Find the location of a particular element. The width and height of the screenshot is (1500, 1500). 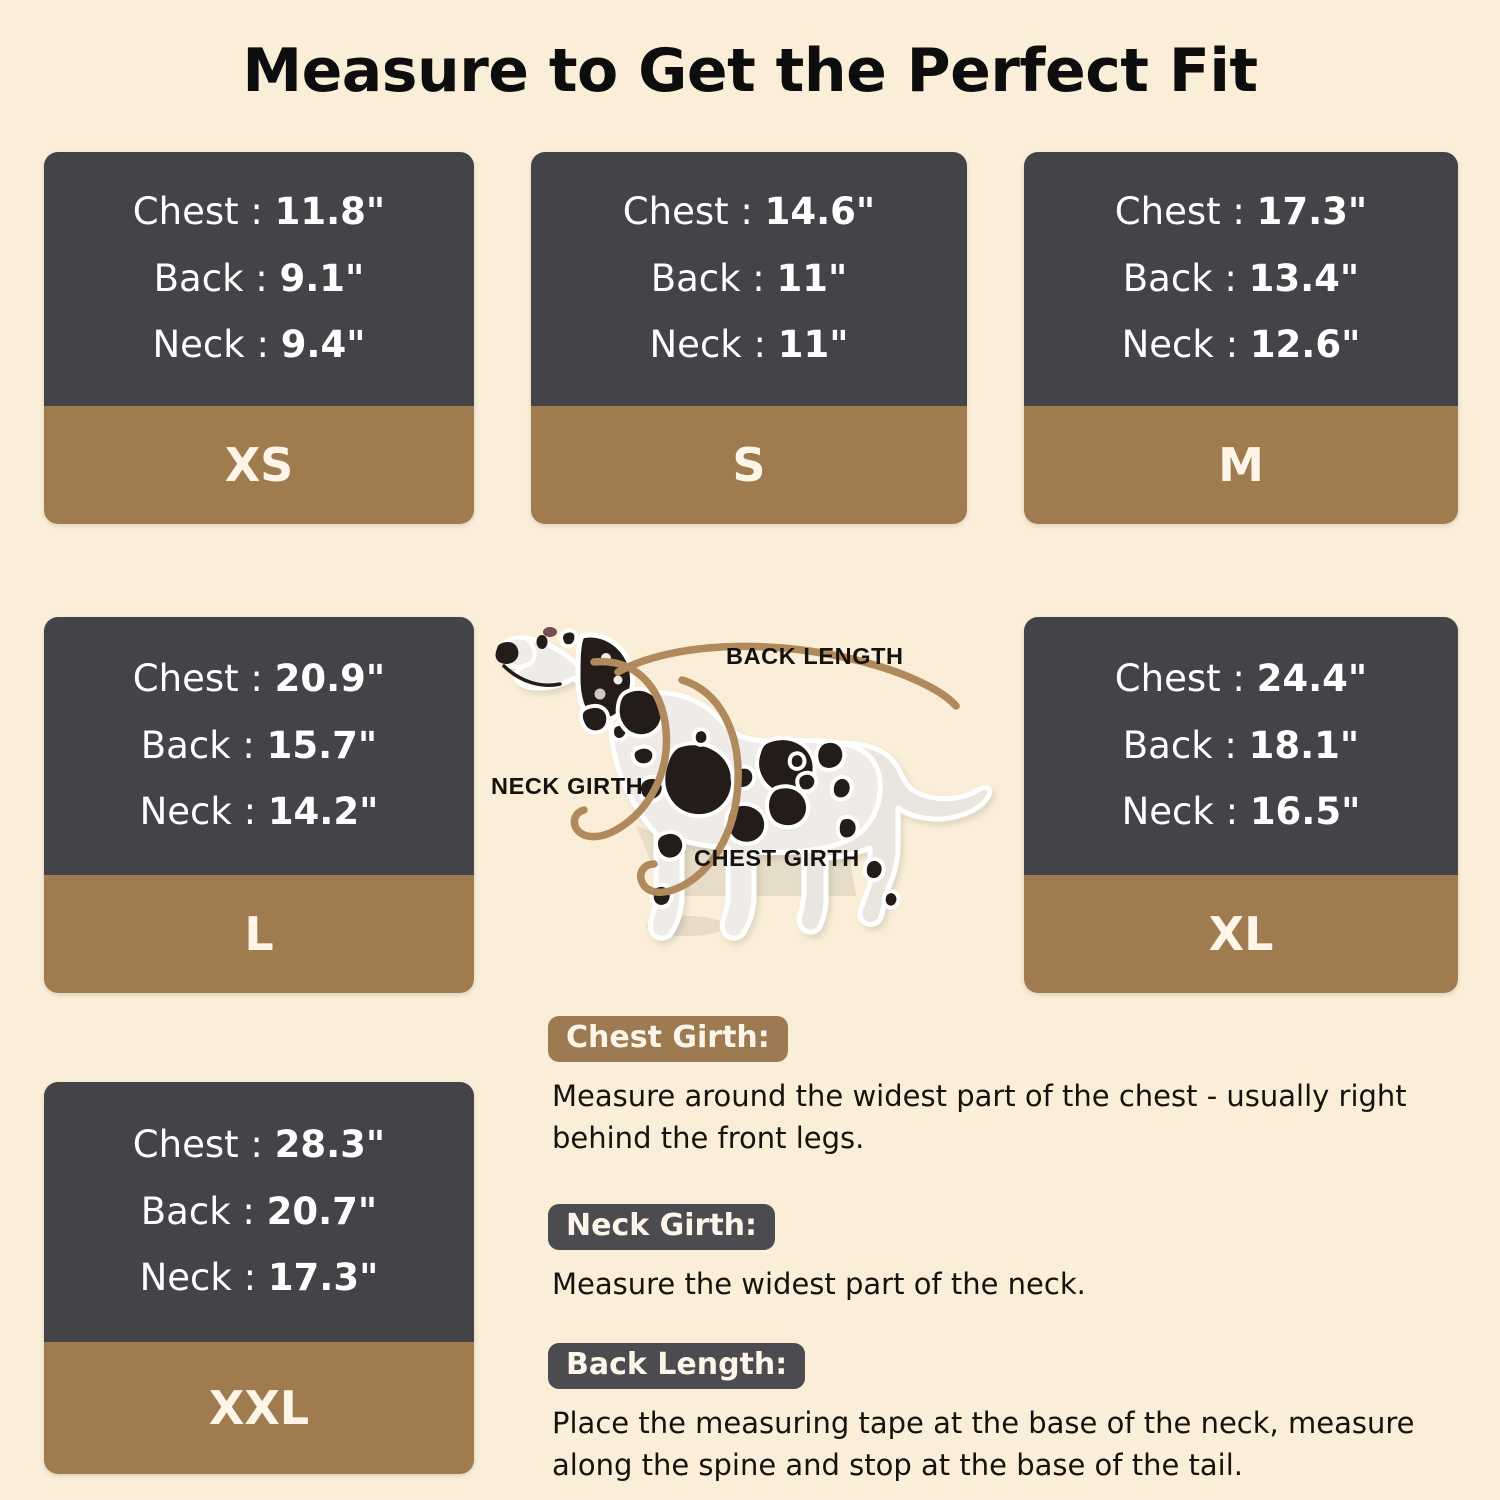

spec-chest-value: 14.6" is located at coordinates (820, 211).